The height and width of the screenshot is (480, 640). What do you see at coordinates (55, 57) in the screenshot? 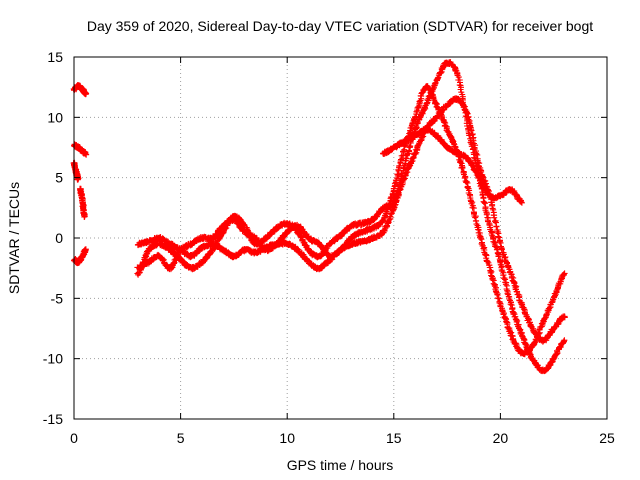
I see `y-tick-label: 15` at bounding box center [55, 57].